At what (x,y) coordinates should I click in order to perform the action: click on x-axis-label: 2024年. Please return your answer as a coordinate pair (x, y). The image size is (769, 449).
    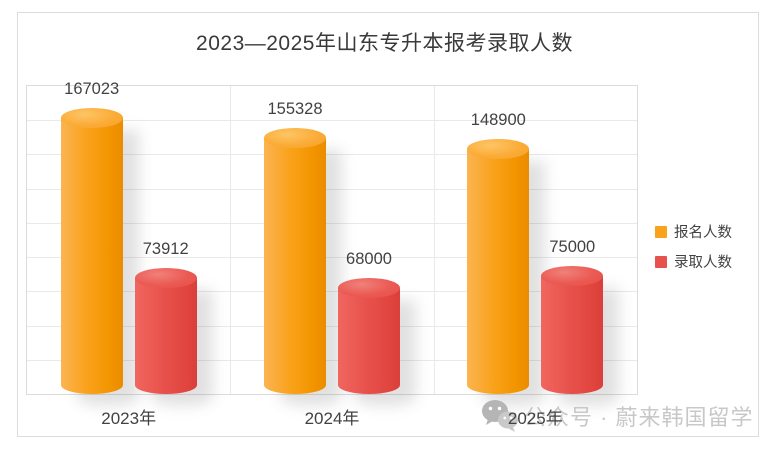
    Looking at the image, I should click on (332, 418).